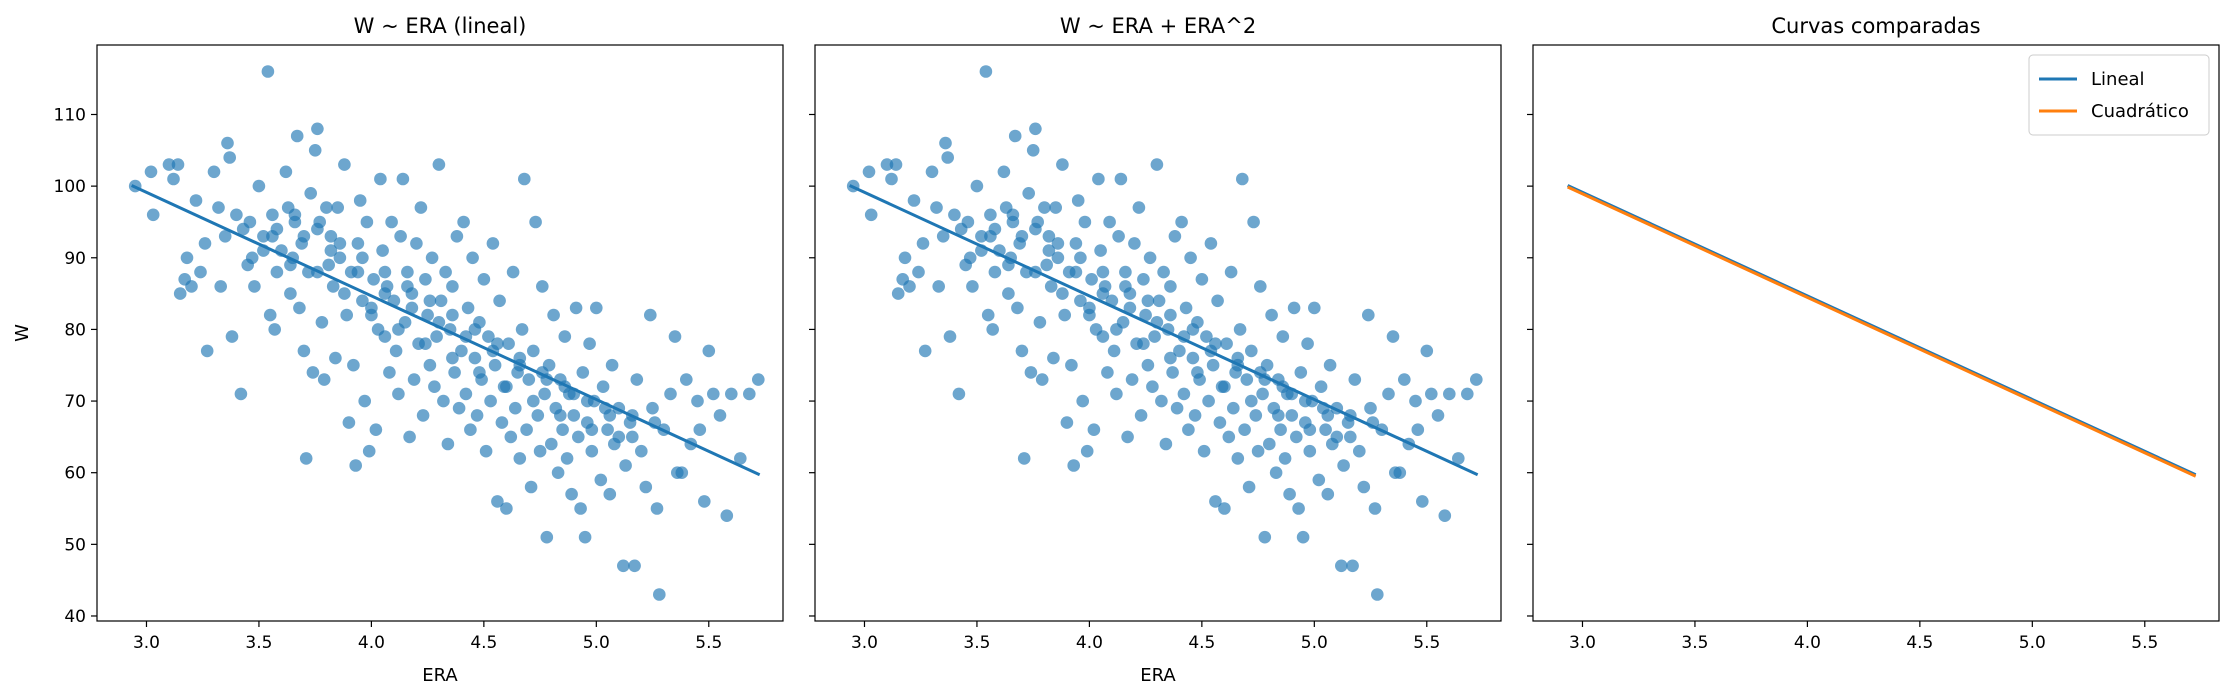  I want to click on legend-label: Cuadrático, so click(2140, 111).